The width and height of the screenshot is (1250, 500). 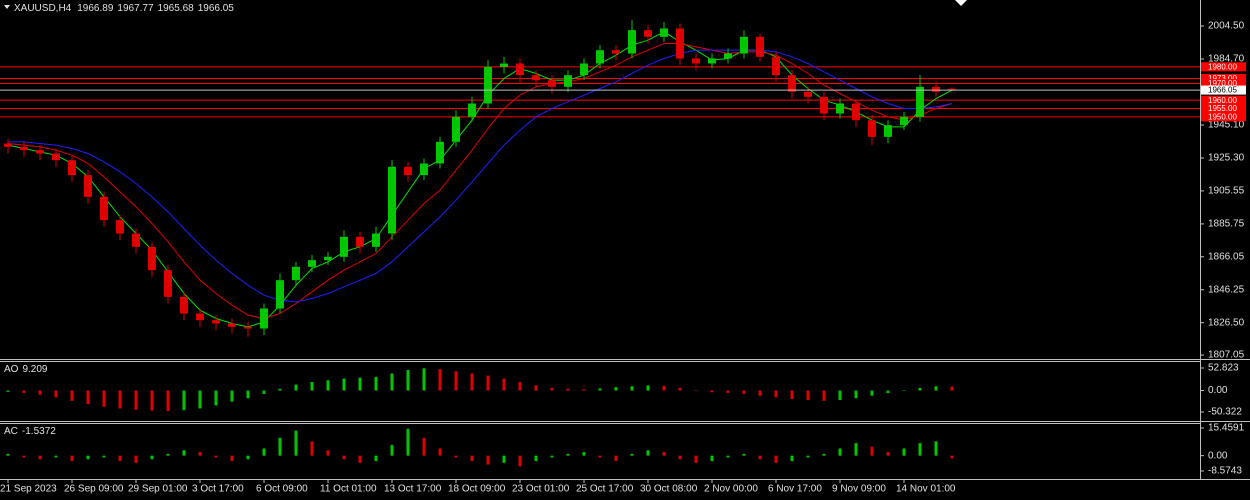 What do you see at coordinates (176, 8) in the screenshot?
I see `low: 1965.68` at bounding box center [176, 8].